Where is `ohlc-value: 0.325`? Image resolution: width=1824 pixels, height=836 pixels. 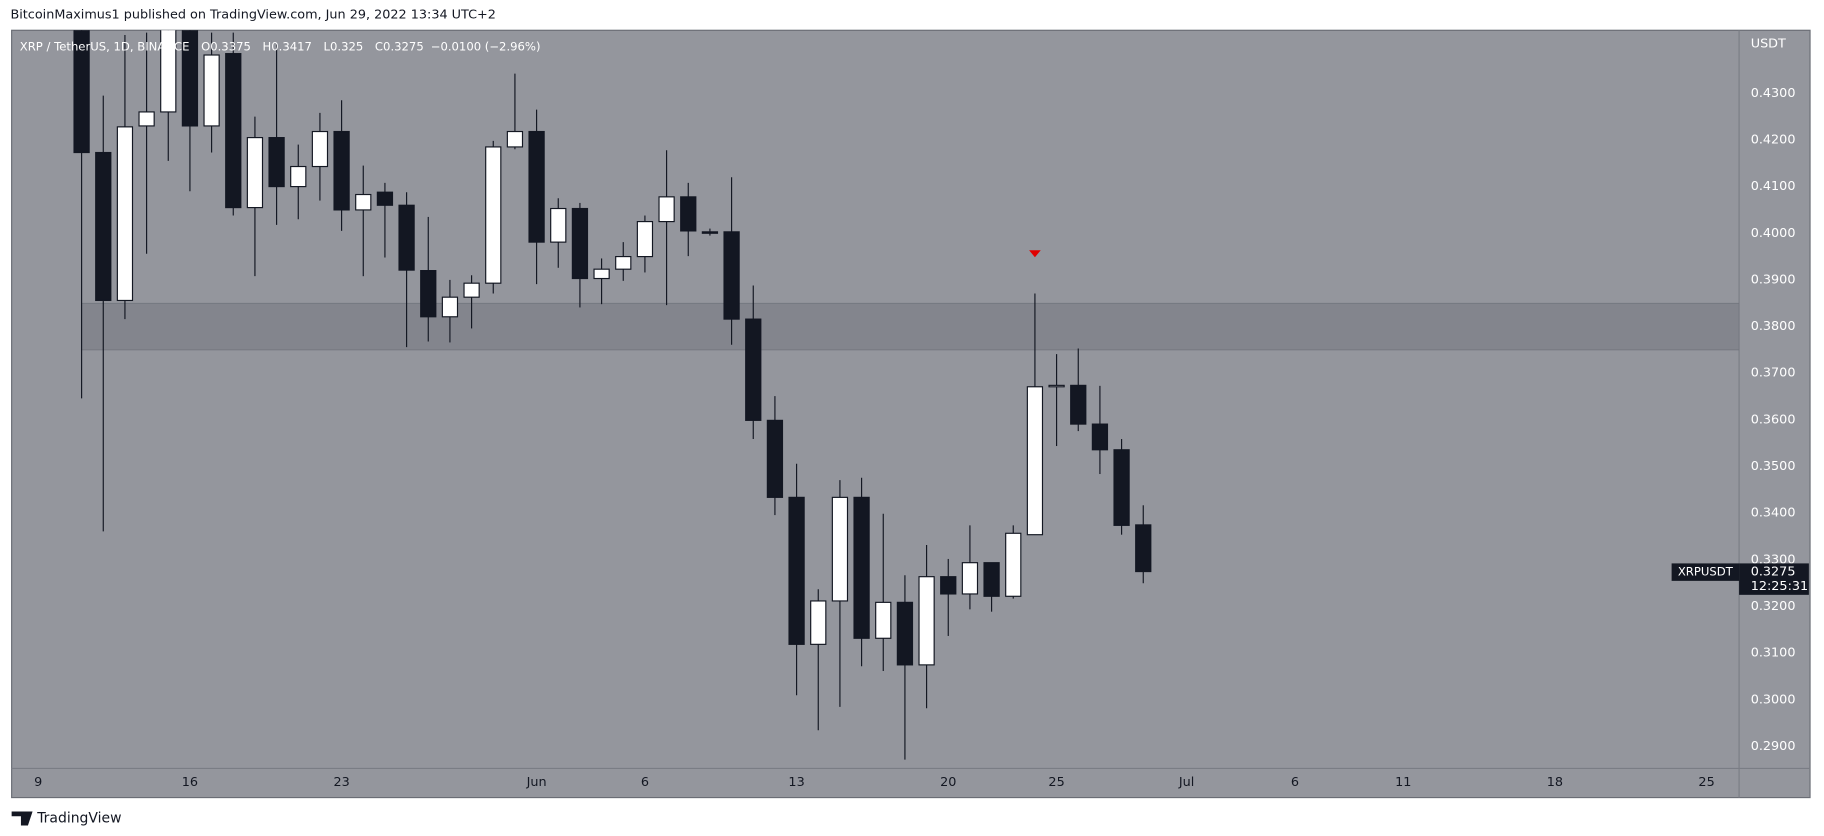 ohlc-value: 0.325 is located at coordinates (346, 46).